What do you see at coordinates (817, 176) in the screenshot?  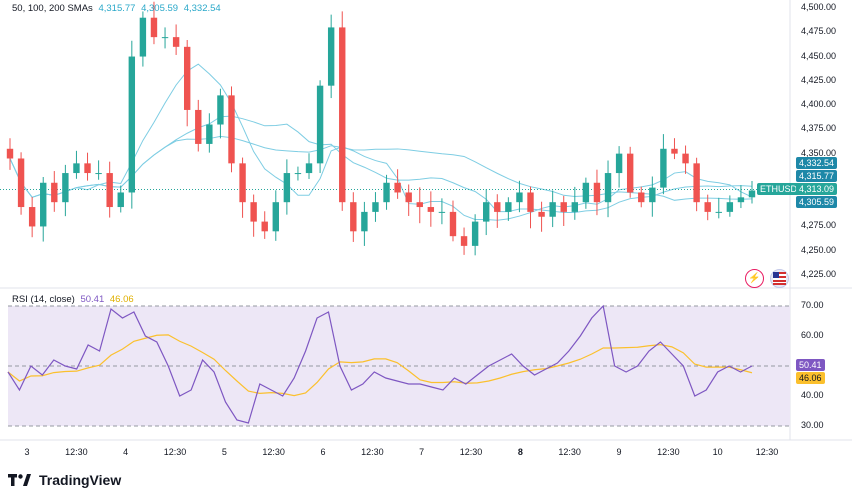 I see `sma50-badge: 4,315.77` at bounding box center [817, 176].